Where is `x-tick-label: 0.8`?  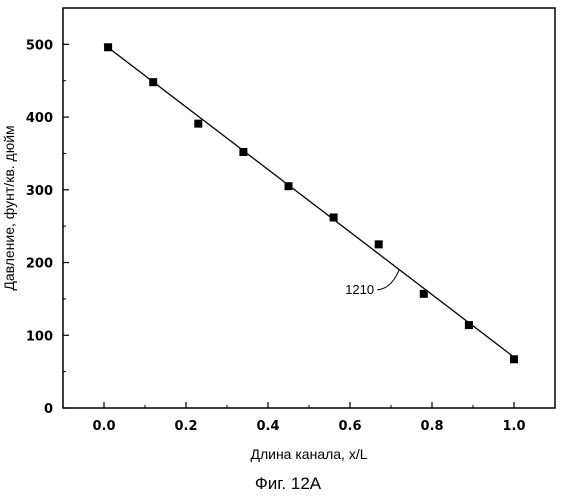
x-tick-label: 0.8 is located at coordinates (431, 426).